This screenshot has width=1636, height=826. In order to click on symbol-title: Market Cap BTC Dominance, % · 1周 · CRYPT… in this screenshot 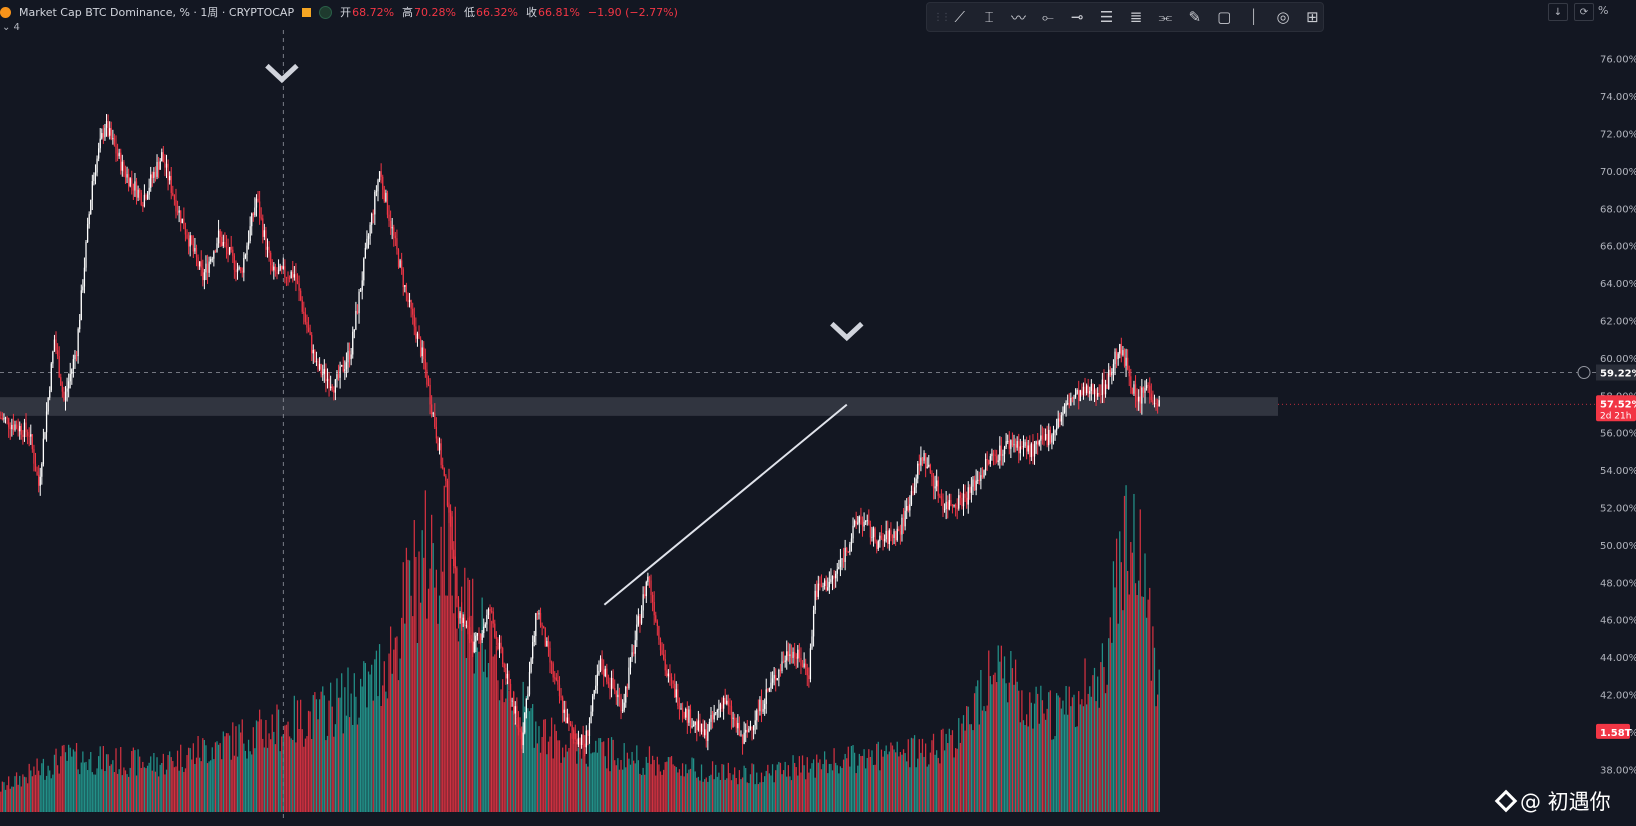, I will do `click(157, 12)`.